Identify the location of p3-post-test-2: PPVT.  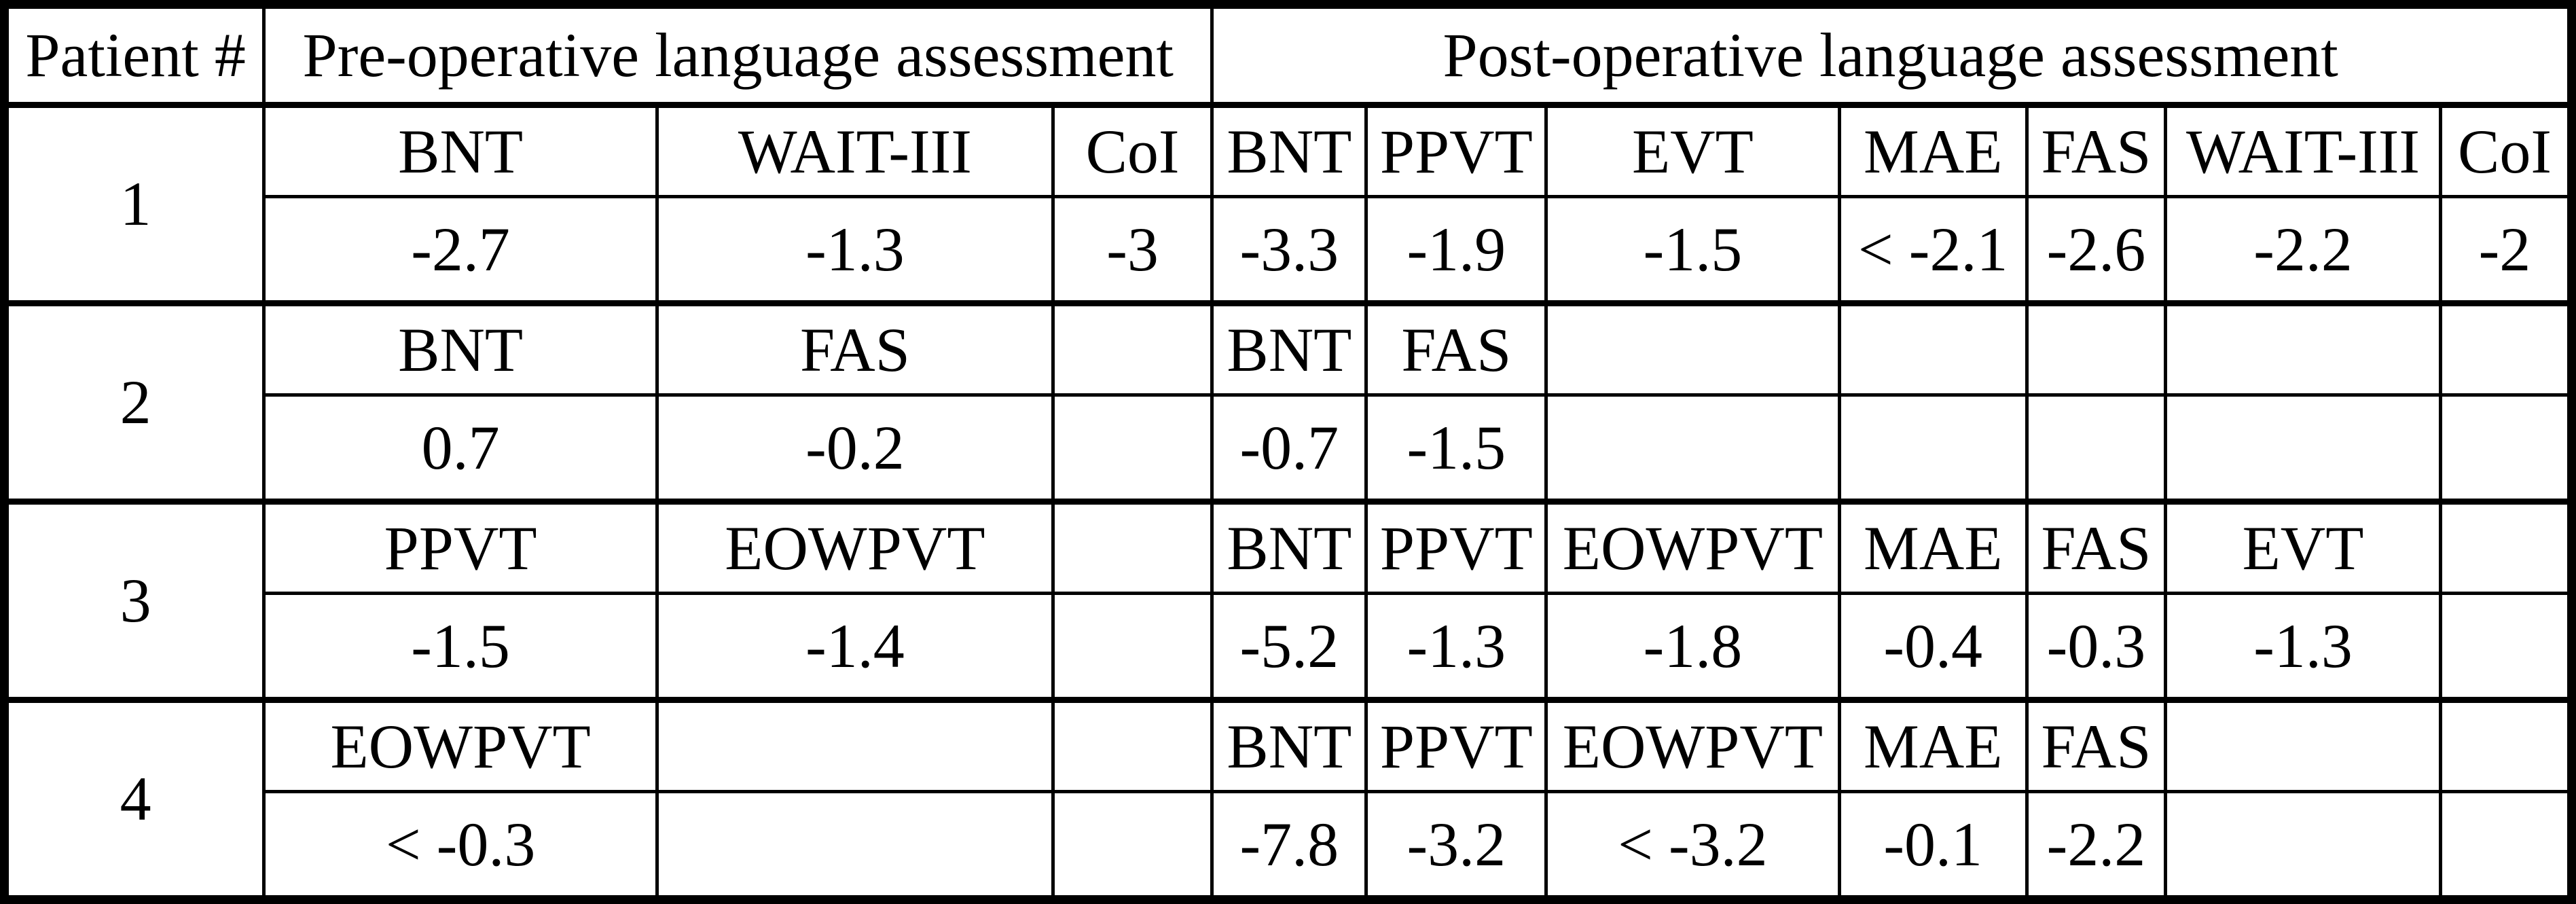
(1456, 547).